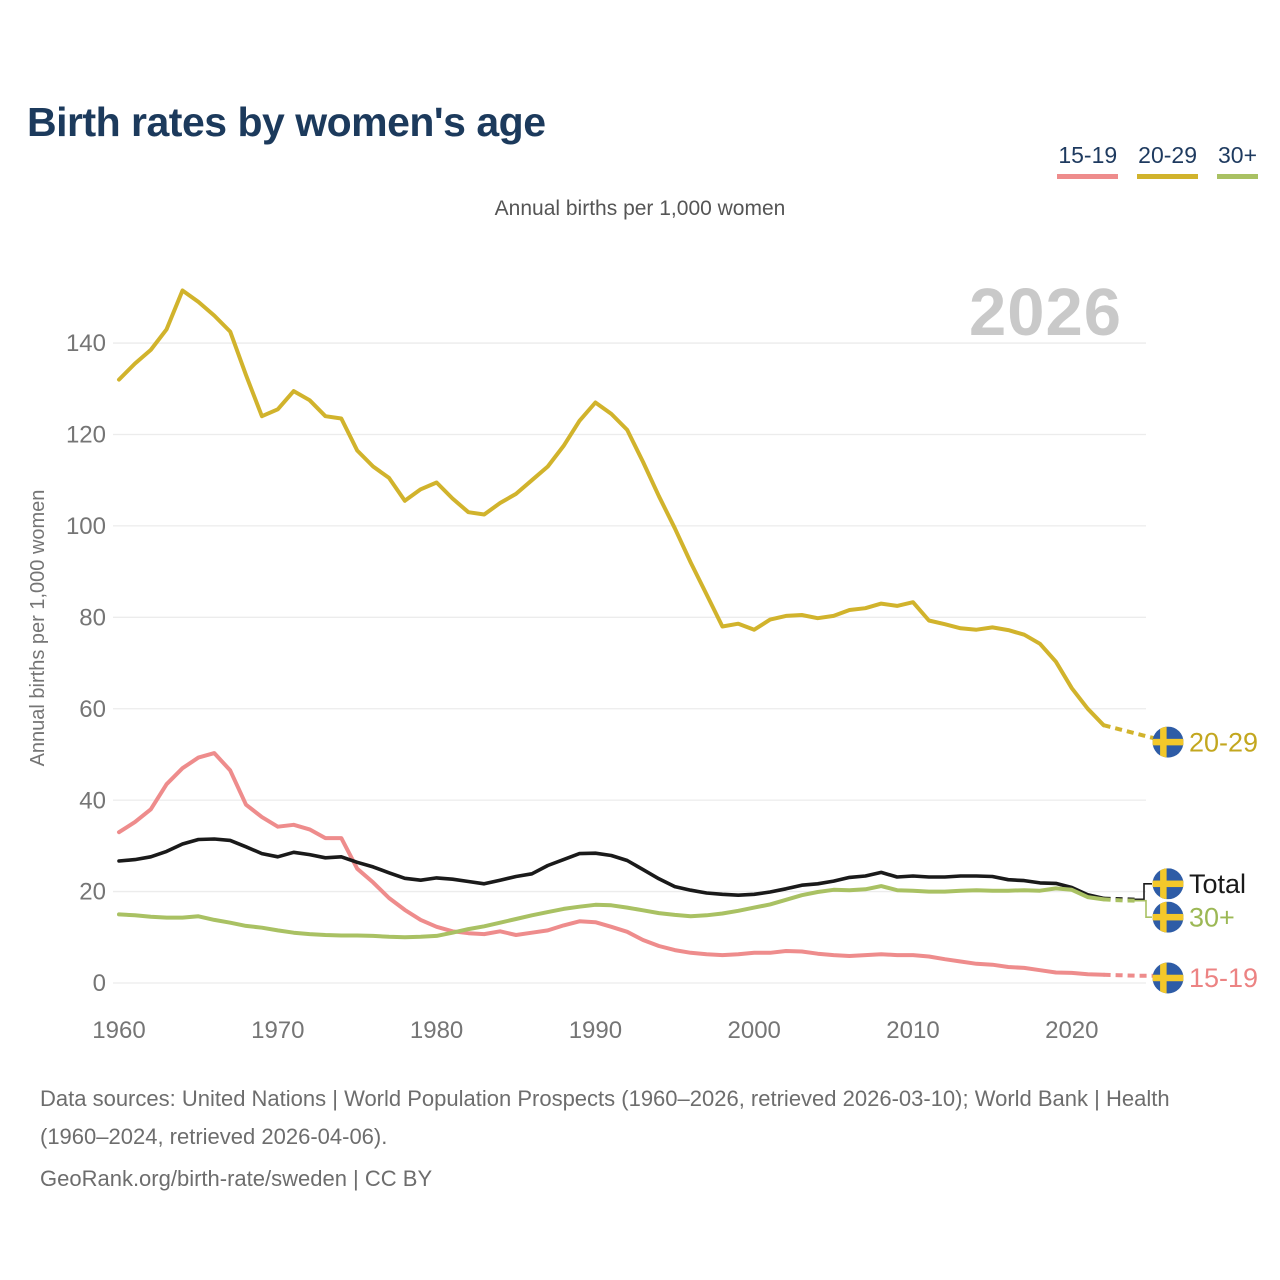 The height and width of the screenshot is (1280, 1280). What do you see at coordinates (86, 526) in the screenshot?
I see `y-tick-label: 100` at bounding box center [86, 526].